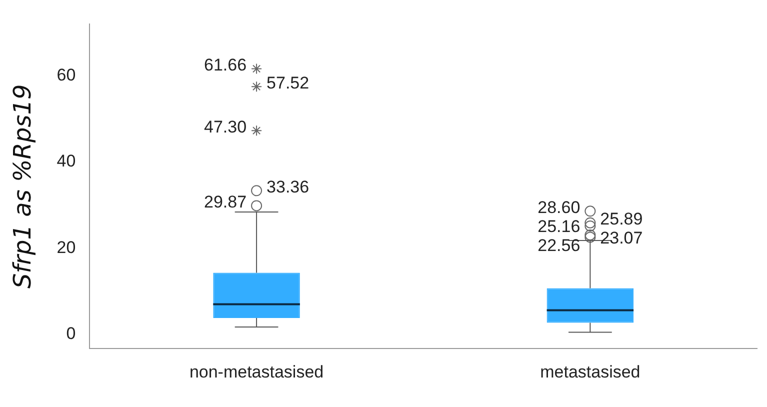 This screenshot has width=767, height=407. Describe the element at coordinates (225, 202) in the screenshot. I see `data-label: 29.87` at that location.